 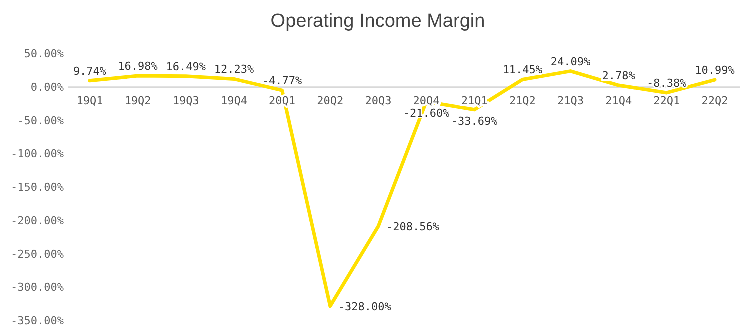 I want to click on x-tick-label: 19Q3, so click(x=186, y=101).